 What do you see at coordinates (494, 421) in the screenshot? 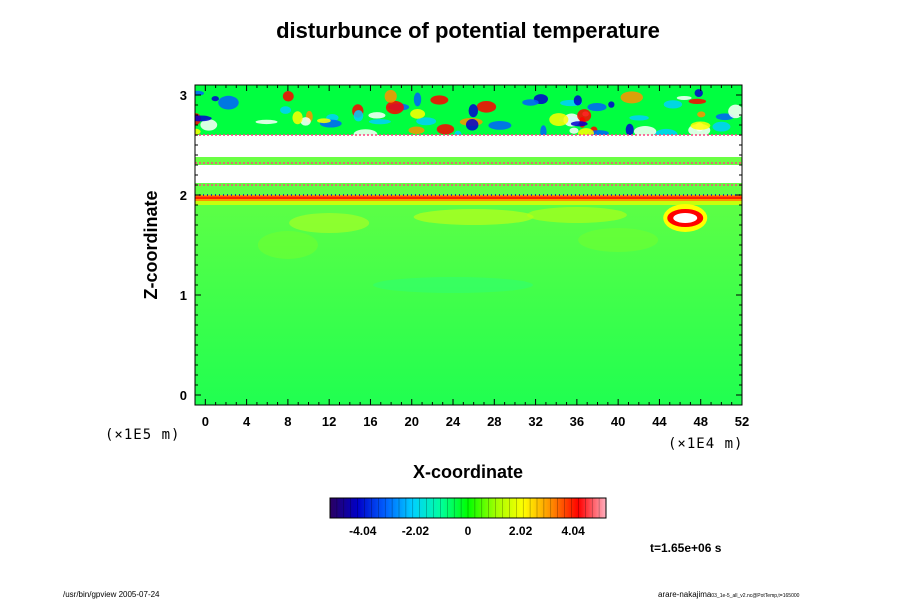
I see `x-tick-label: 28` at bounding box center [494, 421].